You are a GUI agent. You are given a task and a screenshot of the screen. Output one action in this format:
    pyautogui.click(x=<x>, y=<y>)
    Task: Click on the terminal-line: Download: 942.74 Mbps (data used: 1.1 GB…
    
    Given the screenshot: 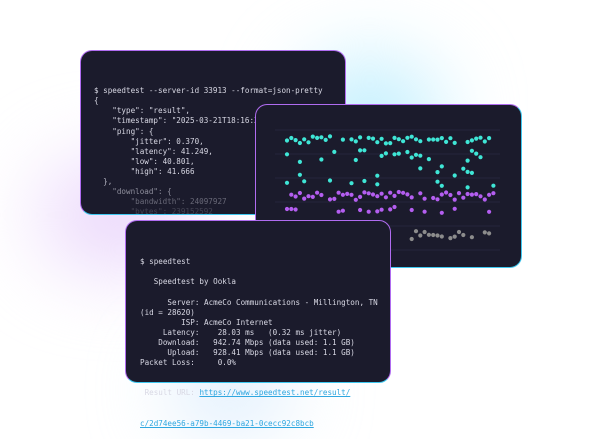 What is the action you would take?
    pyautogui.click(x=247, y=342)
    